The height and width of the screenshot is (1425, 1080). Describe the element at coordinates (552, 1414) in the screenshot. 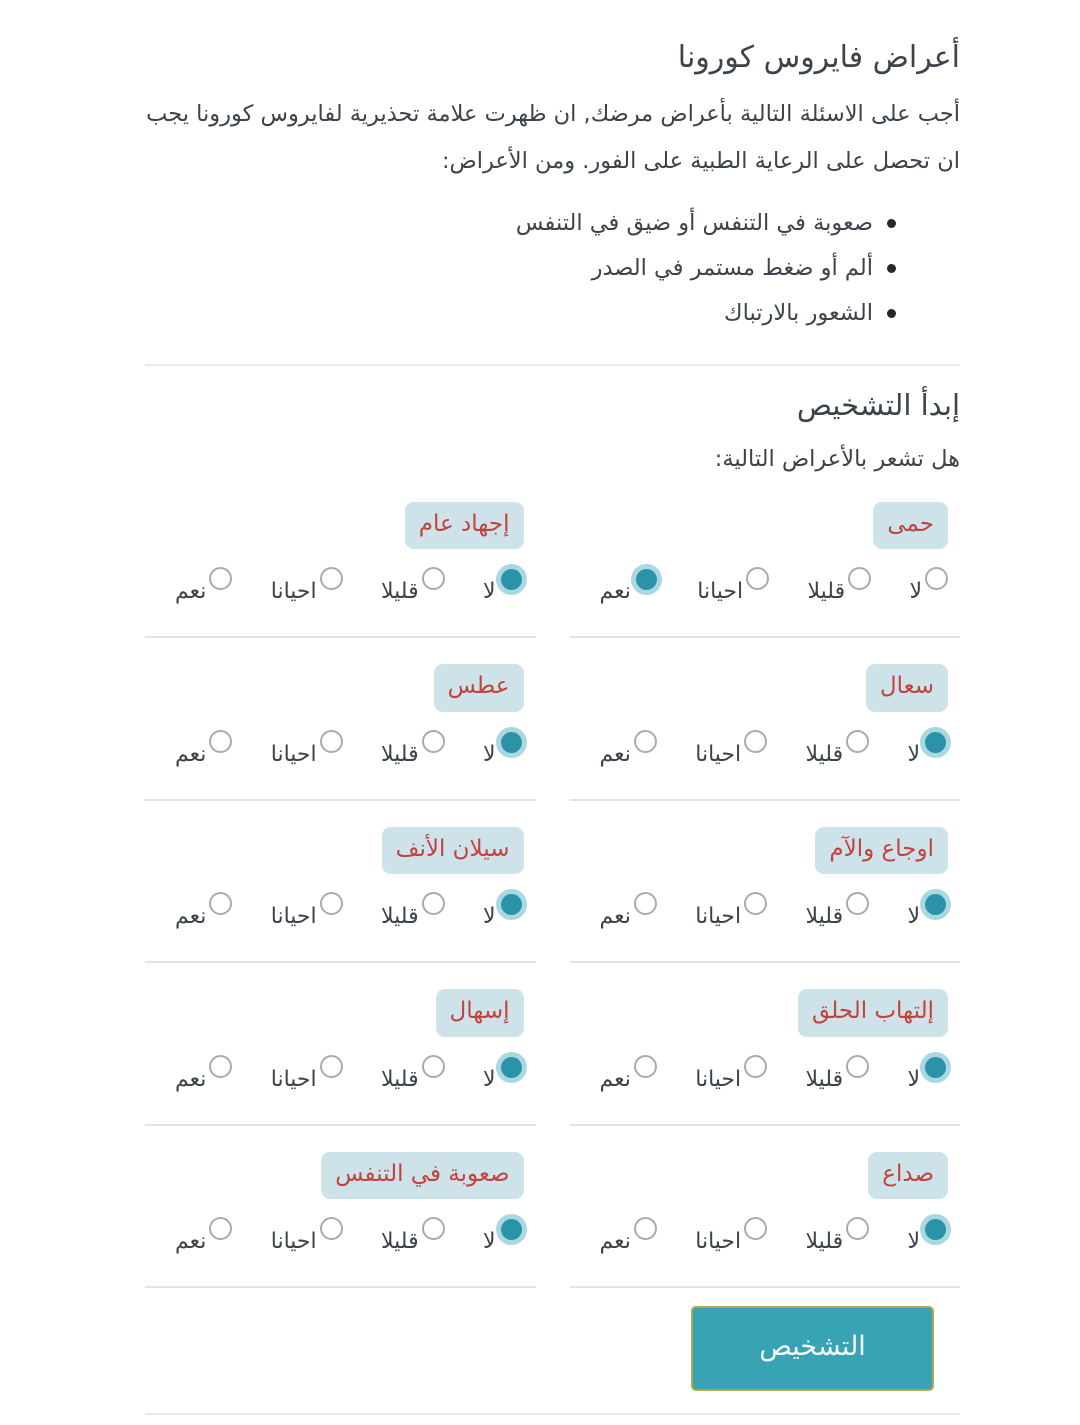

I see `bottom-divider` at that location.